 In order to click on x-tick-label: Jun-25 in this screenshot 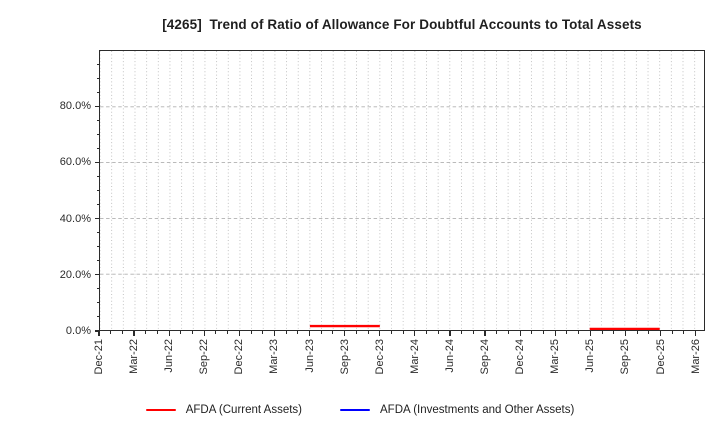, I will do `click(590, 356)`.